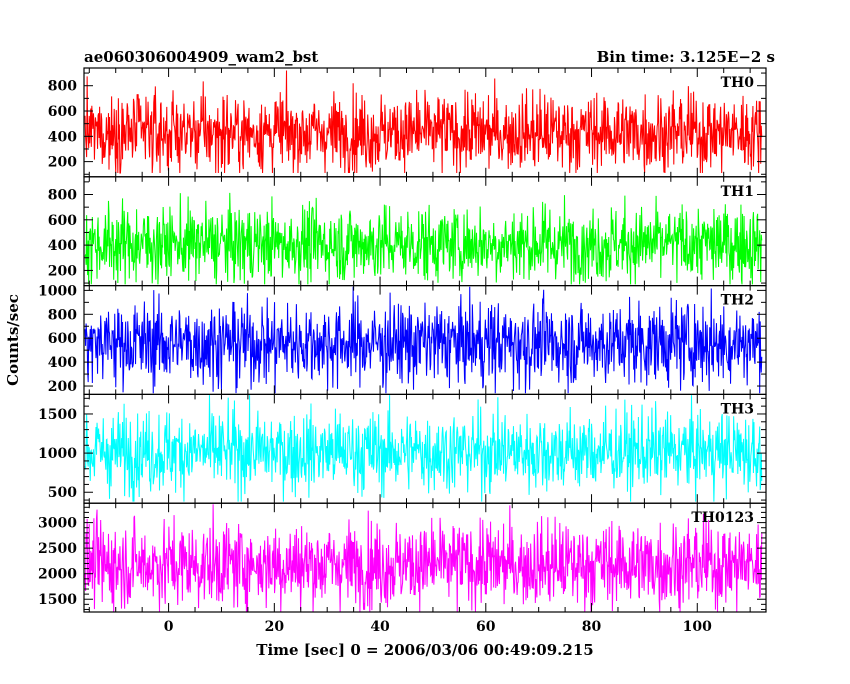  Describe the element at coordinates (169, 627) in the screenshot. I see `x-tick-label: 0` at that location.